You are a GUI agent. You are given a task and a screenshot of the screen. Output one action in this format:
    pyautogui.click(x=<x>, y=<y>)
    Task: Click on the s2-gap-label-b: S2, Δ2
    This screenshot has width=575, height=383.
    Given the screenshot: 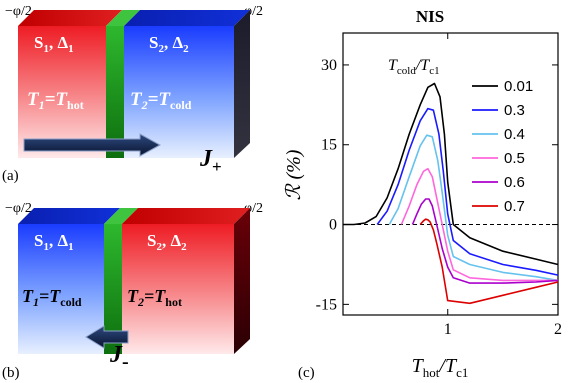 What is the action you would take?
    pyautogui.click(x=167, y=242)
    